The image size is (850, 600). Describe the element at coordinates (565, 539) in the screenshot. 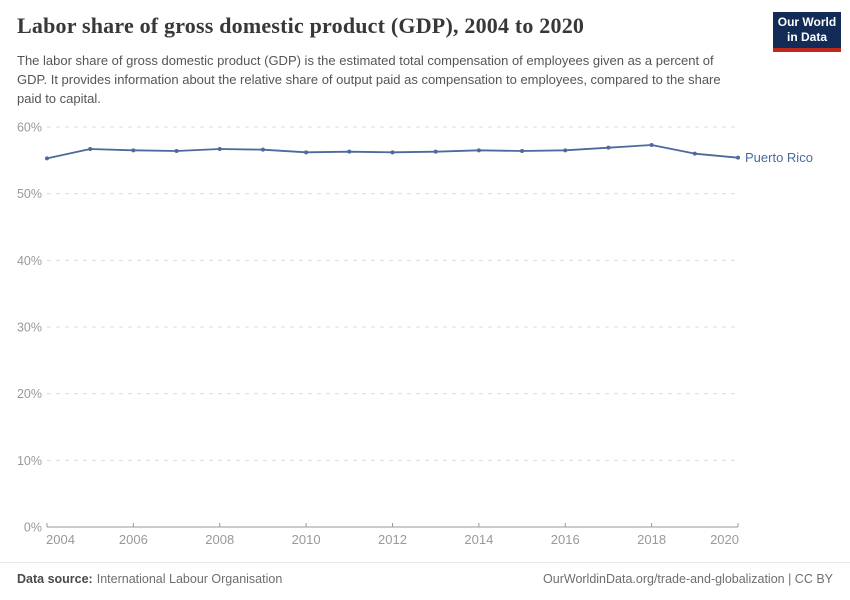

I see `x-axis-tick-label: 2016` at that location.